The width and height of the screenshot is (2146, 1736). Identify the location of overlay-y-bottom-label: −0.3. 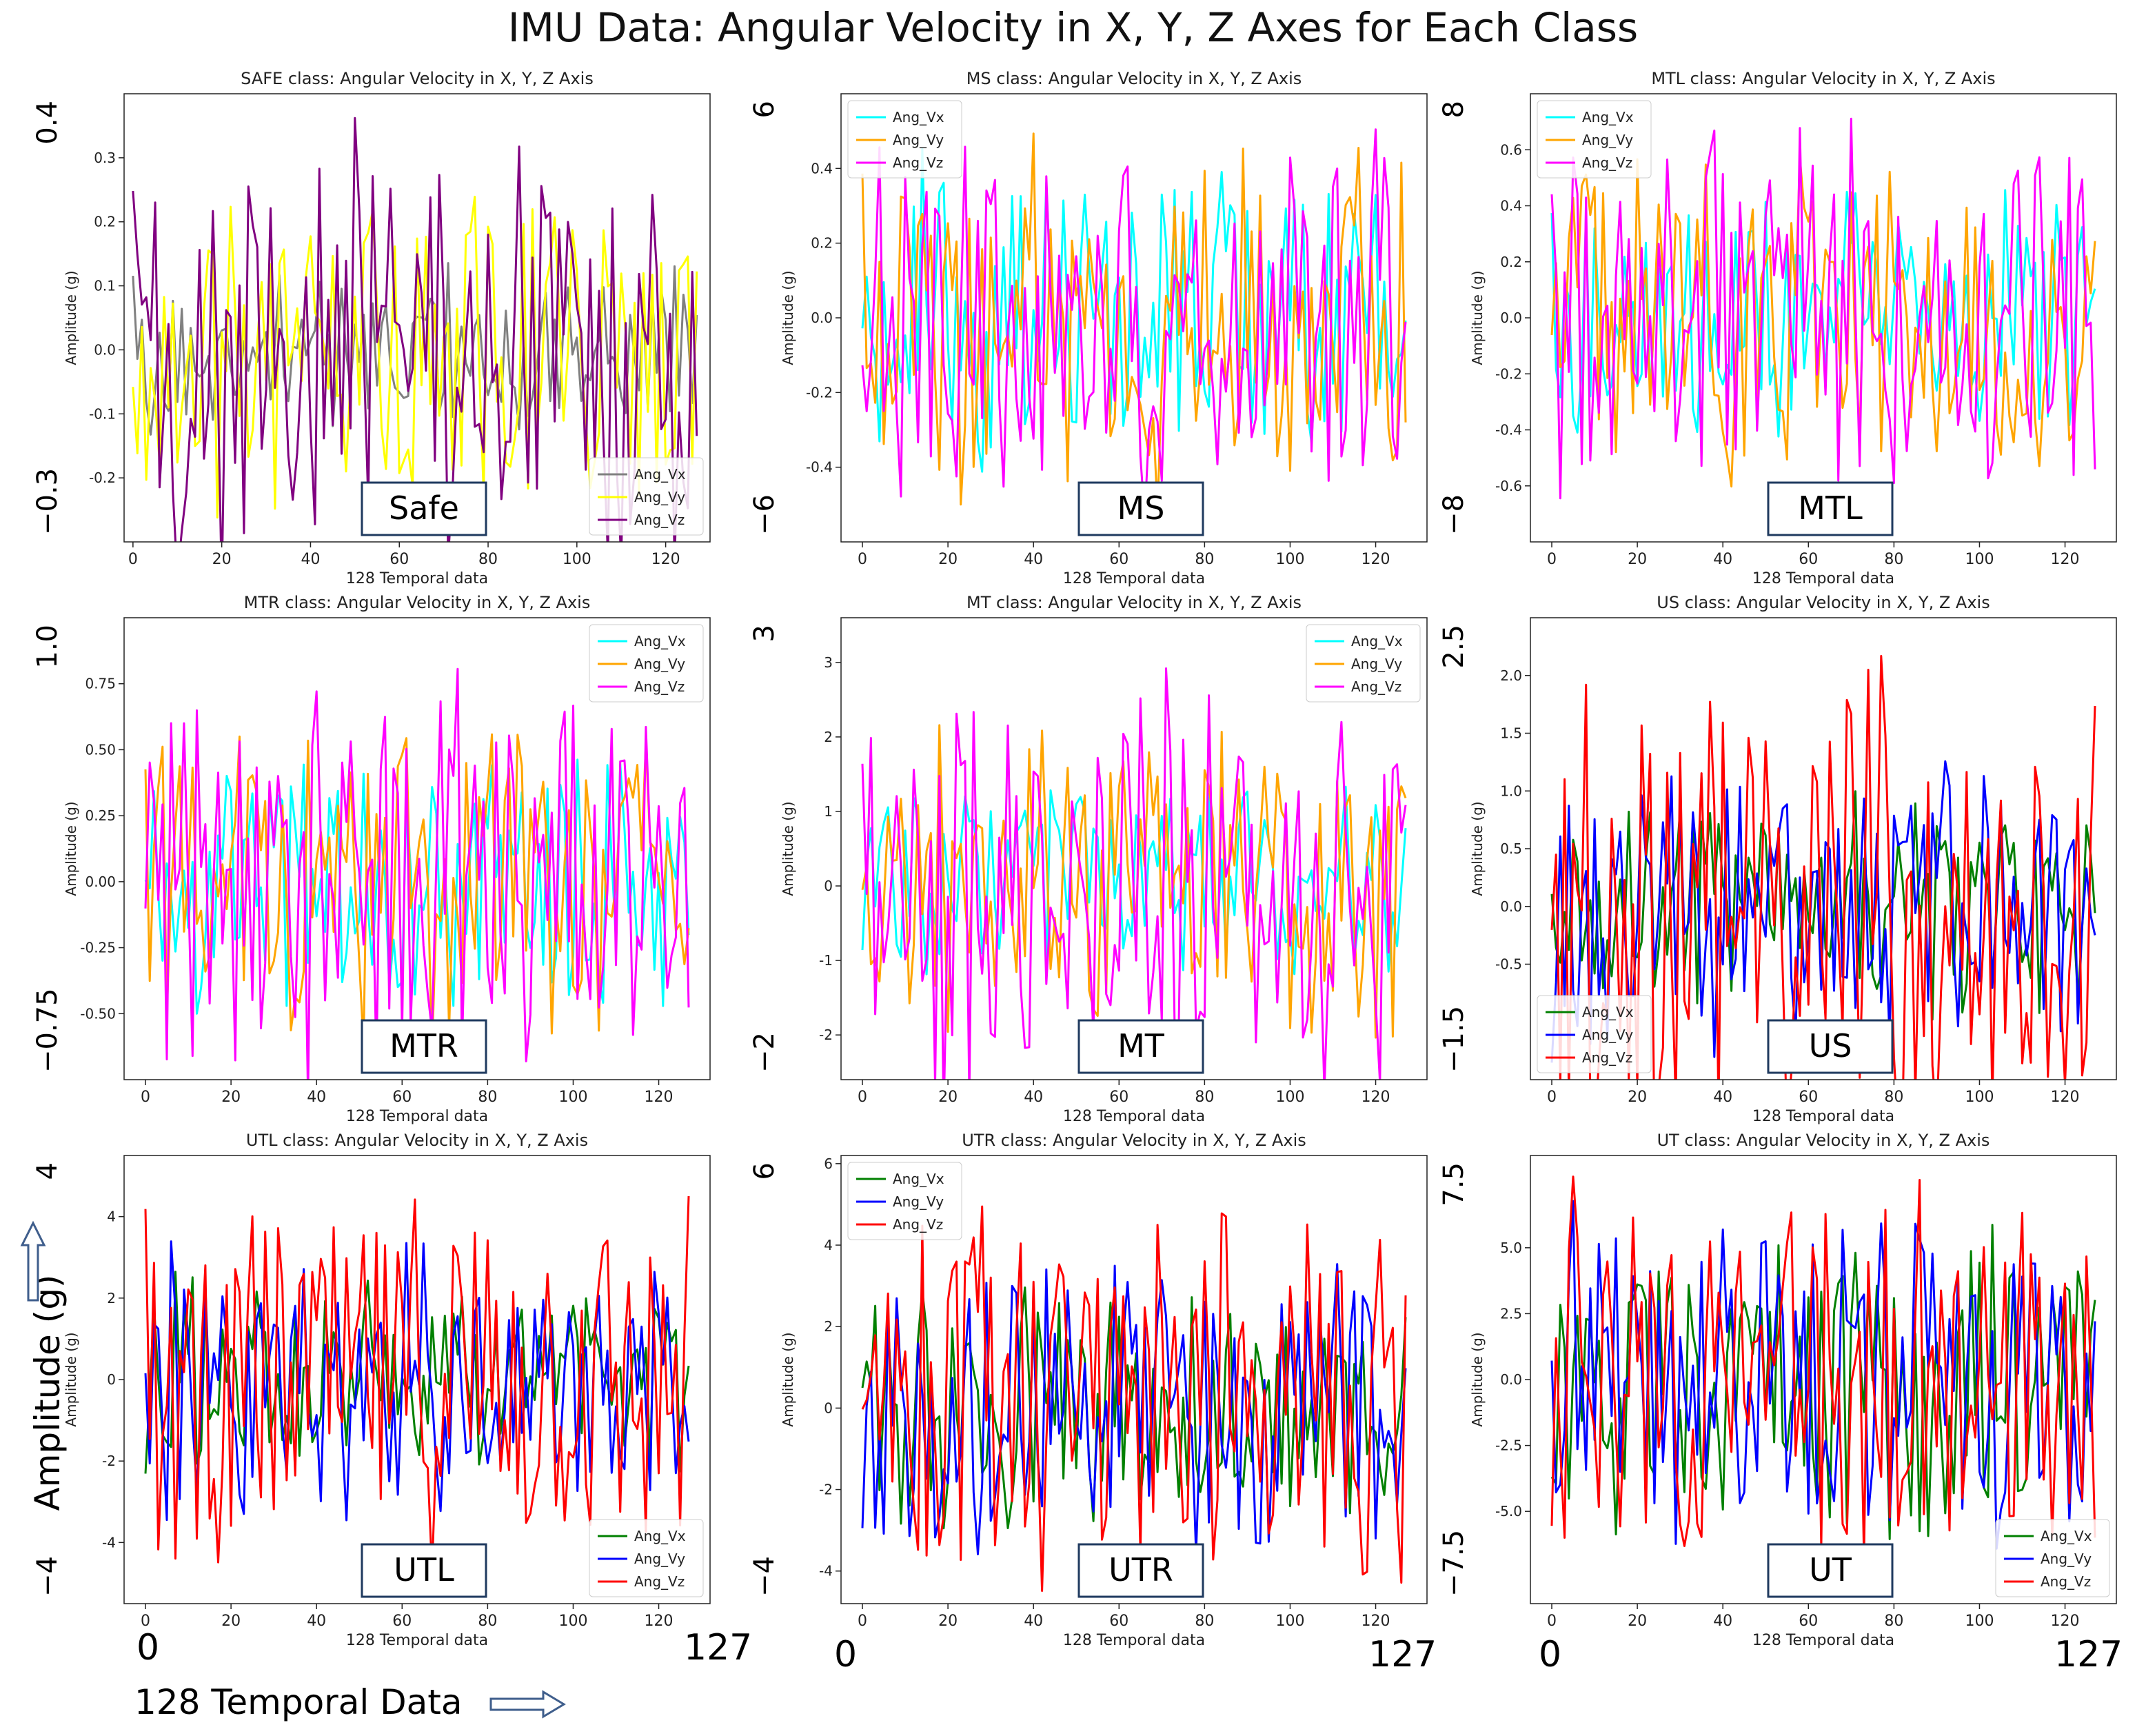
(48, 501).